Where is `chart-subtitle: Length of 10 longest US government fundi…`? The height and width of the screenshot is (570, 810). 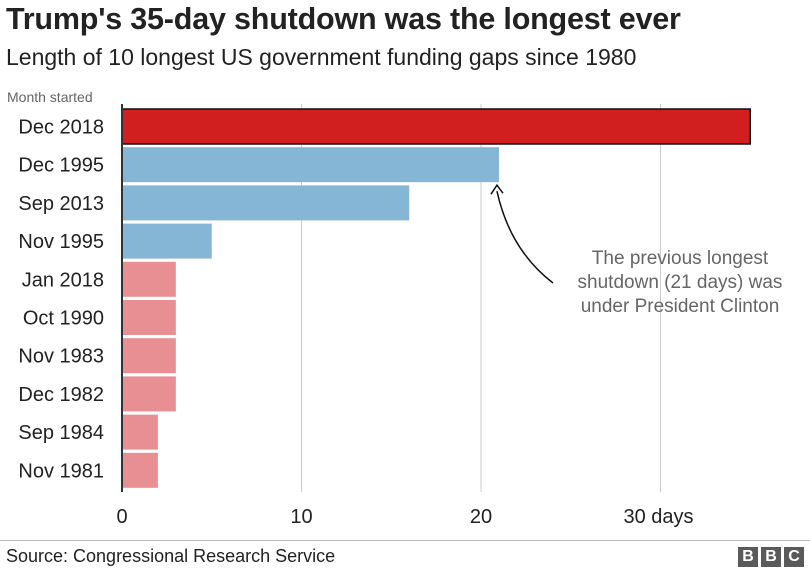 chart-subtitle: Length of 10 longest US government fundi… is located at coordinates (321, 57).